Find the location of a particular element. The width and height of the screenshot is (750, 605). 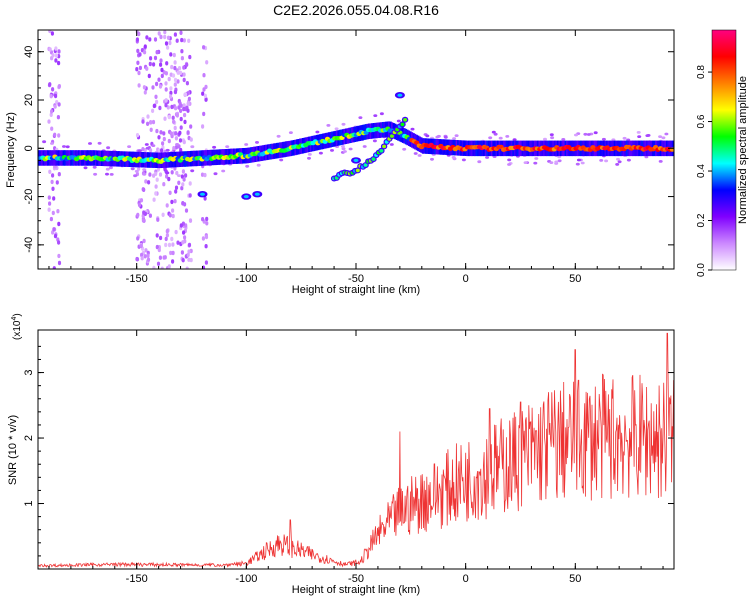

x-tick-label: -150 is located at coordinates (137, 279).